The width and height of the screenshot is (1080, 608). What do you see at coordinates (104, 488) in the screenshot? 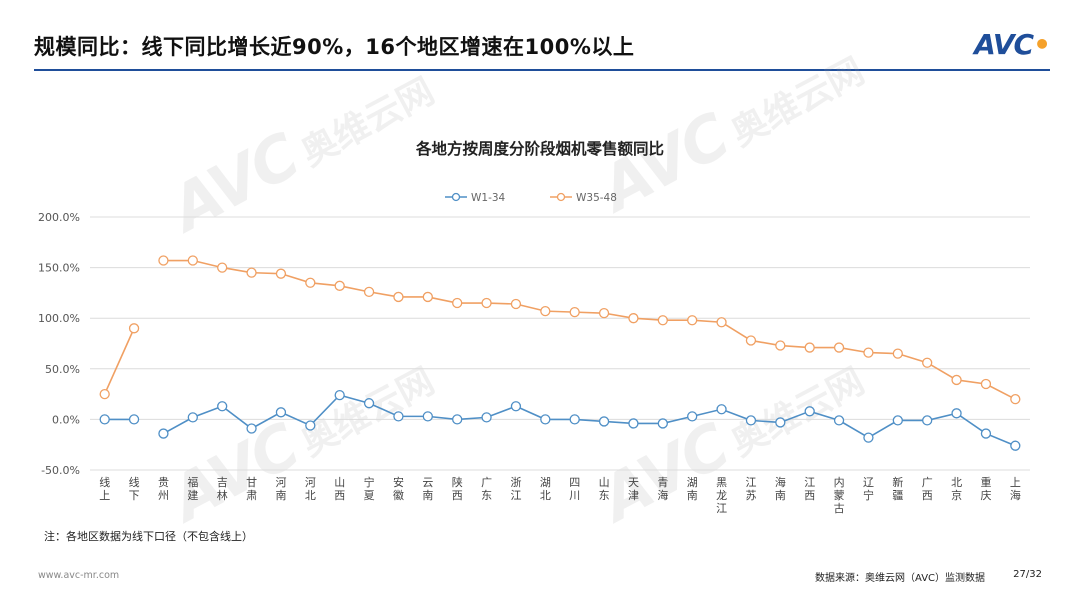
I see `x-tick-label: 线上` at bounding box center [104, 488].